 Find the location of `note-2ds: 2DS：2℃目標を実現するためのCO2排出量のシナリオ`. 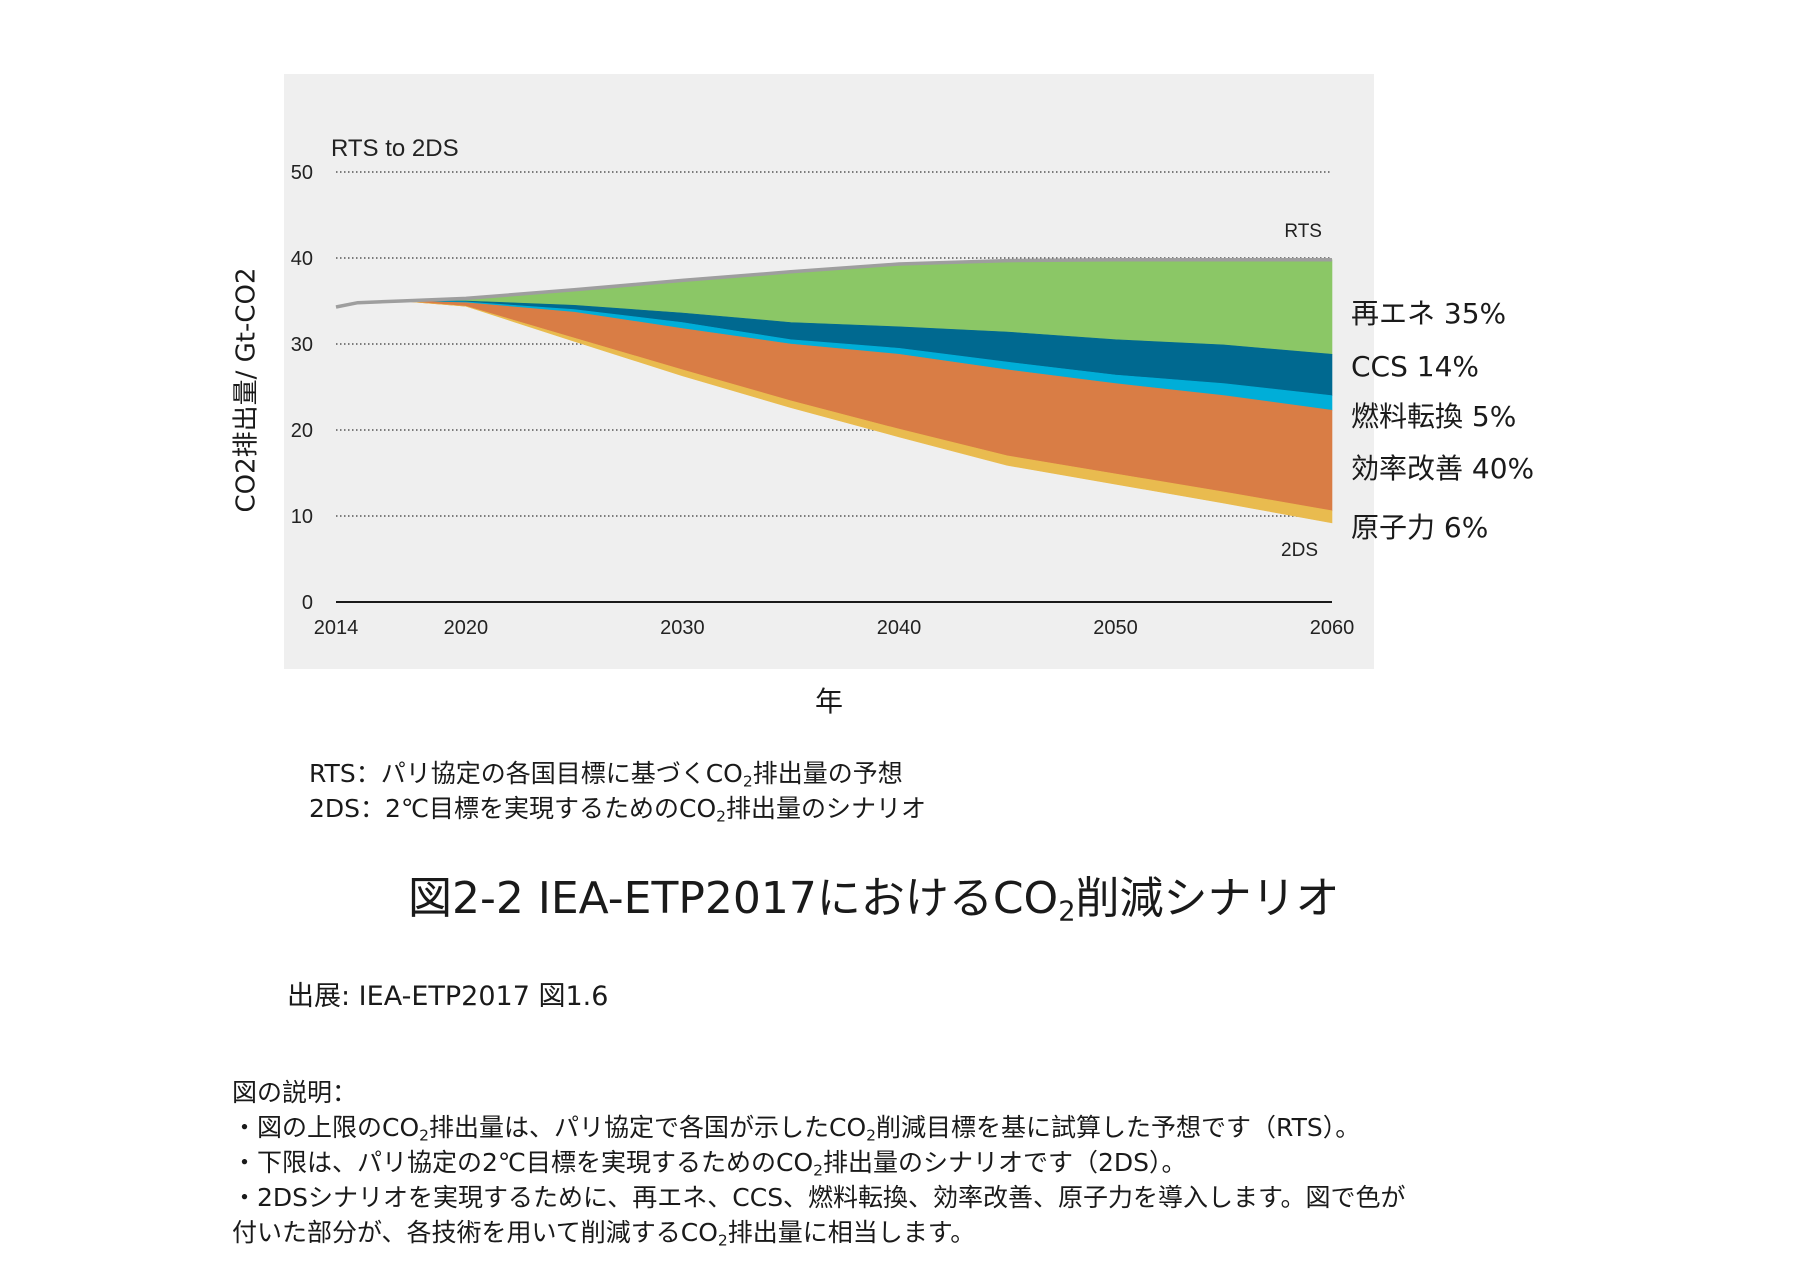

note-2ds: 2DS：2℃目標を実現するためのCO2排出量のシナリオ is located at coordinates (617, 807).